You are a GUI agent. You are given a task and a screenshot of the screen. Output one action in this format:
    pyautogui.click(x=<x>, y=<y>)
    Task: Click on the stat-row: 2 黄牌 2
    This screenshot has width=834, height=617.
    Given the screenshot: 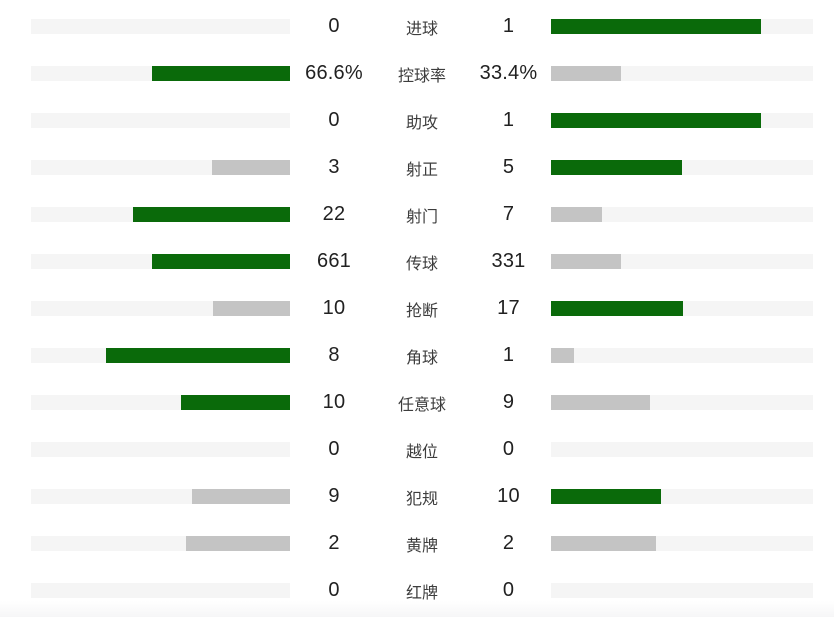 What is the action you would take?
    pyautogui.click(x=422, y=543)
    